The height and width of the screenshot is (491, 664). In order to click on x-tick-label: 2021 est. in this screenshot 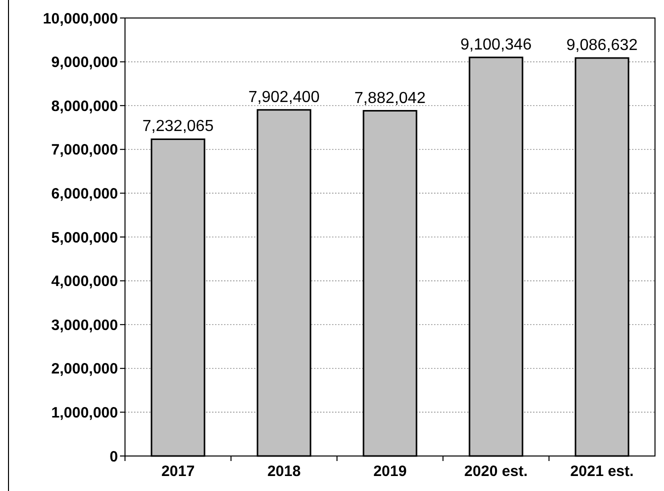, I will do `click(602, 471)`.